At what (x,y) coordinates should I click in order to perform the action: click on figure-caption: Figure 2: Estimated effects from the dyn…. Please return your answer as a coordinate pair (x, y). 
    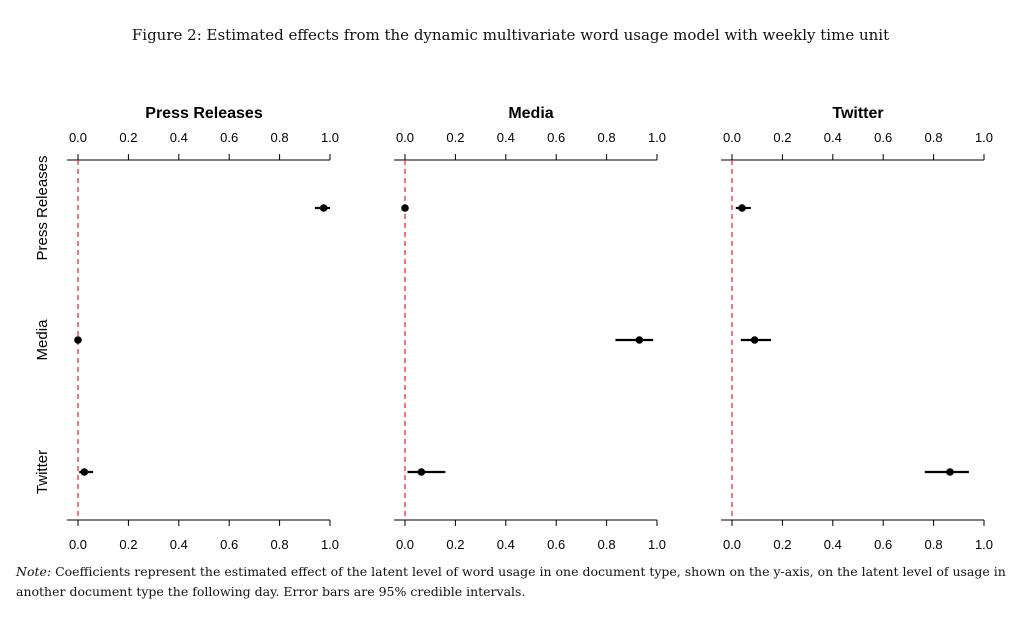
    Looking at the image, I should click on (510, 35).